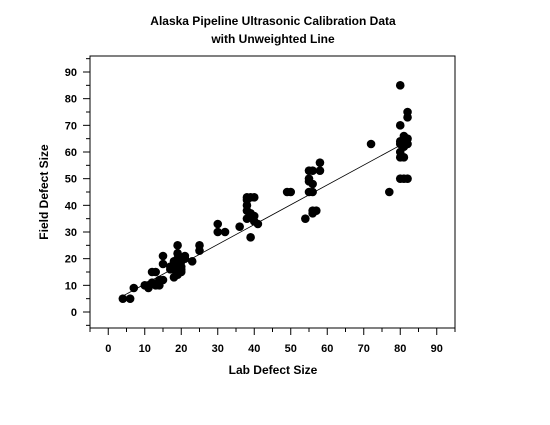 The width and height of the screenshot is (550, 425). What do you see at coordinates (71, 180) in the screenshot?
I see `y-tick-label: 50` at bounding box center [71, 180].